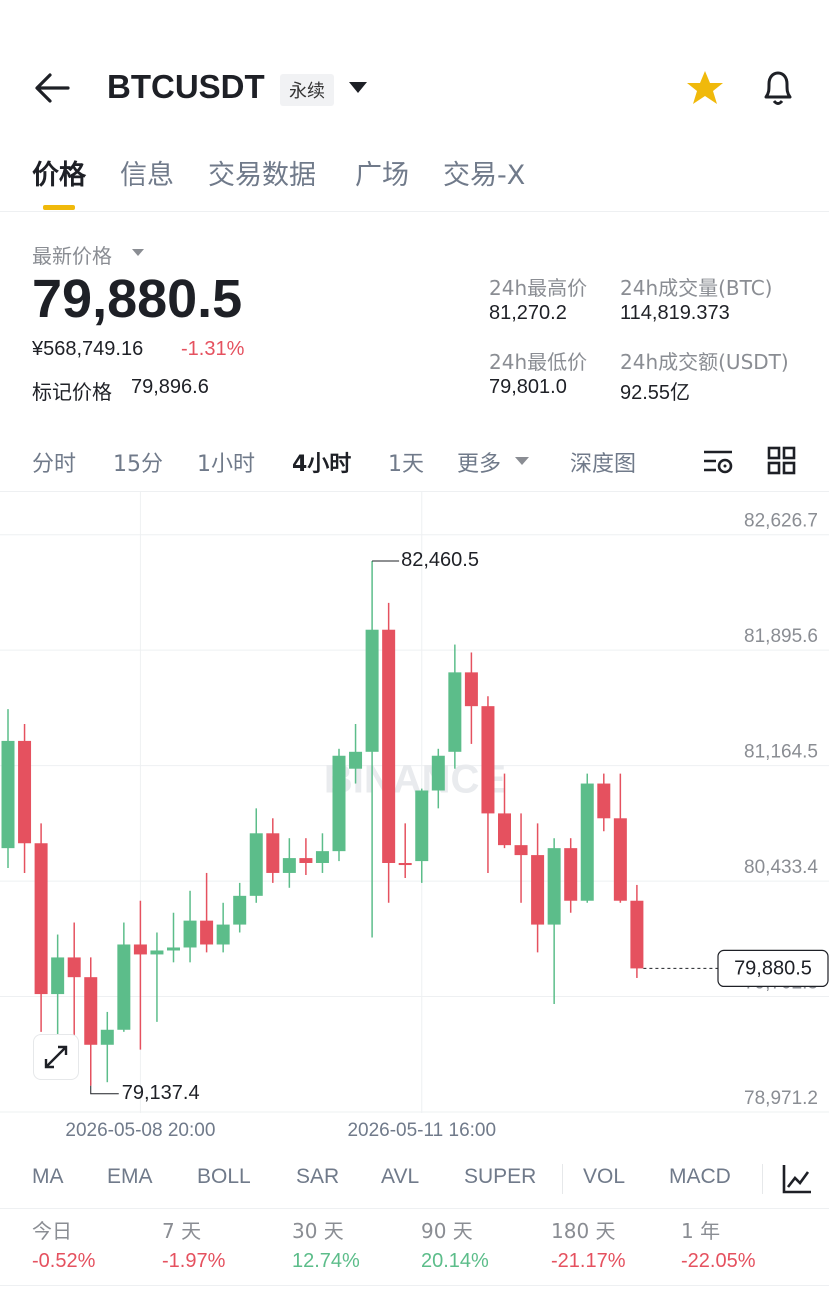 This screenshot has width=829, height=1295. I want to click on interval: 更多, so click(479, 464).